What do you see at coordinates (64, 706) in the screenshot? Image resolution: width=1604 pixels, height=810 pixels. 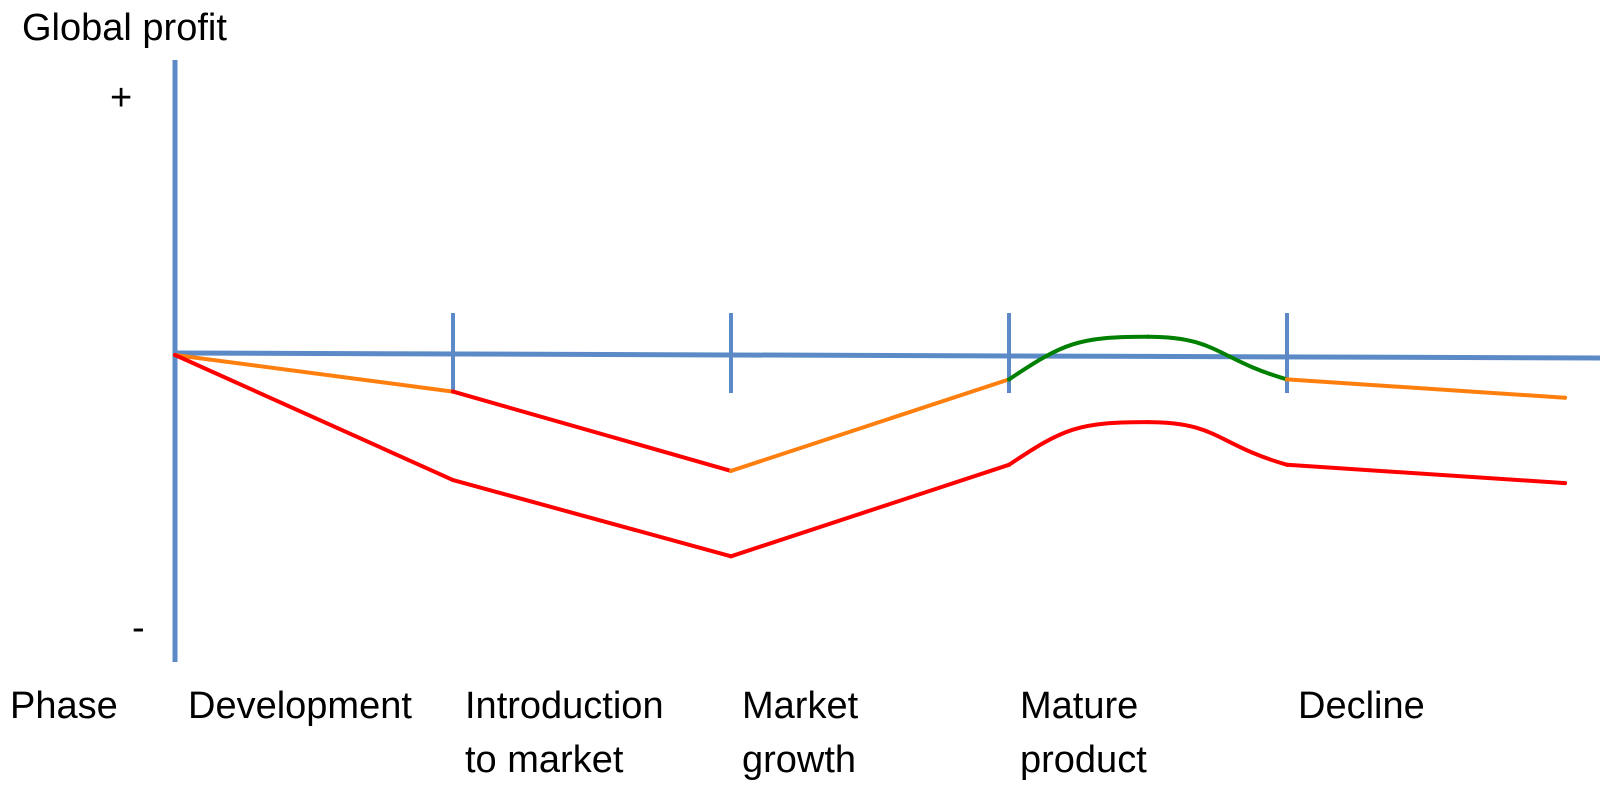 I see `x-axis-label: Phase` at bounding box center [64, 706].